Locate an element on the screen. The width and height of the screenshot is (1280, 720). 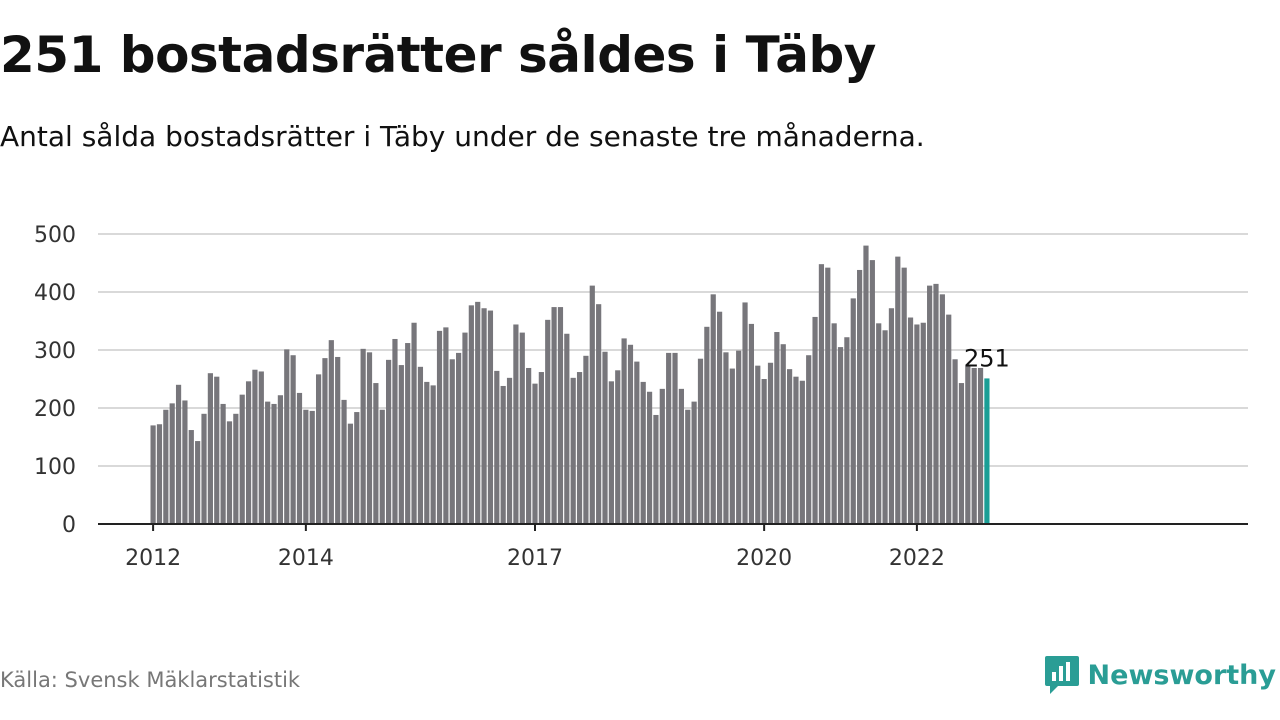
y-tick-label: 200 is located at coordinates (55, 409).